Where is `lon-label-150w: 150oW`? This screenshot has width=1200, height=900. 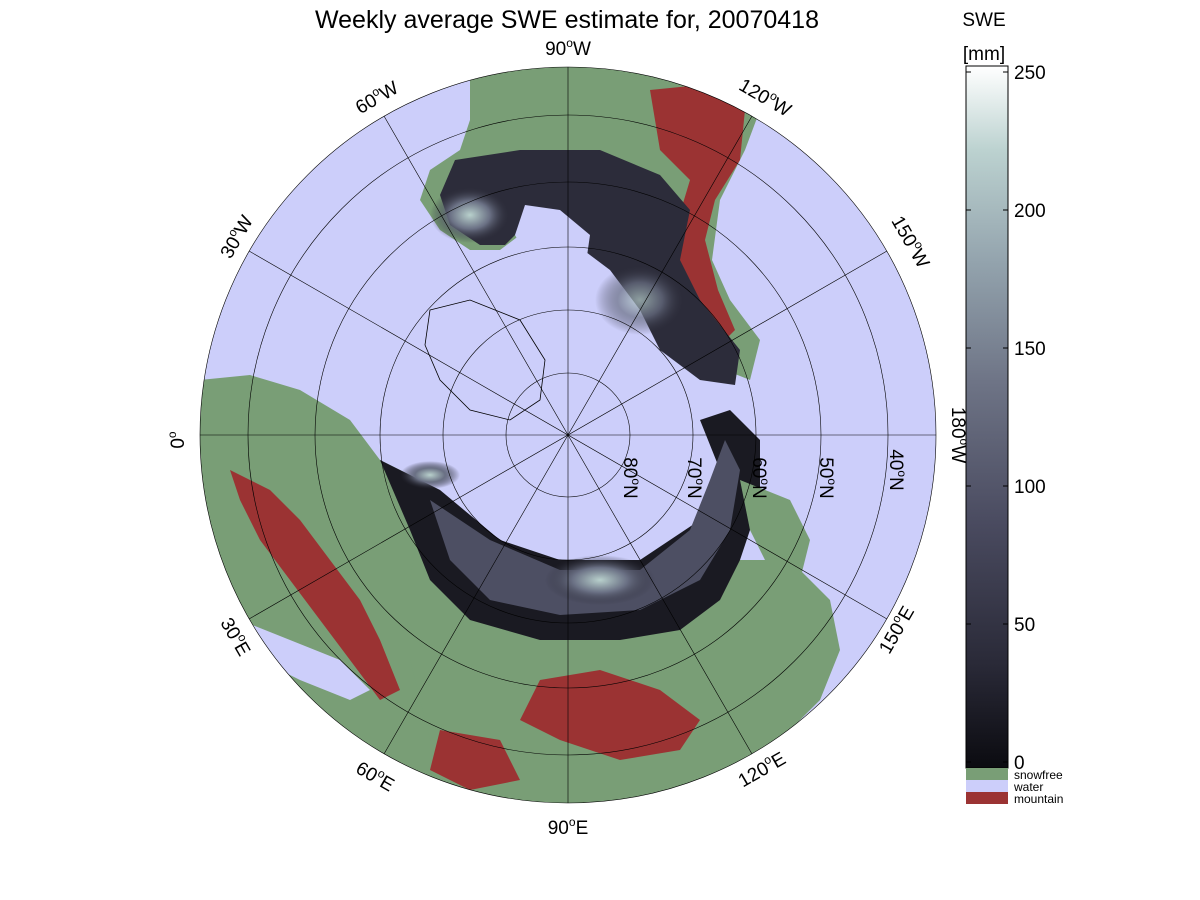
lon-label-150w: 150oW is located at coordinates (911, 241).